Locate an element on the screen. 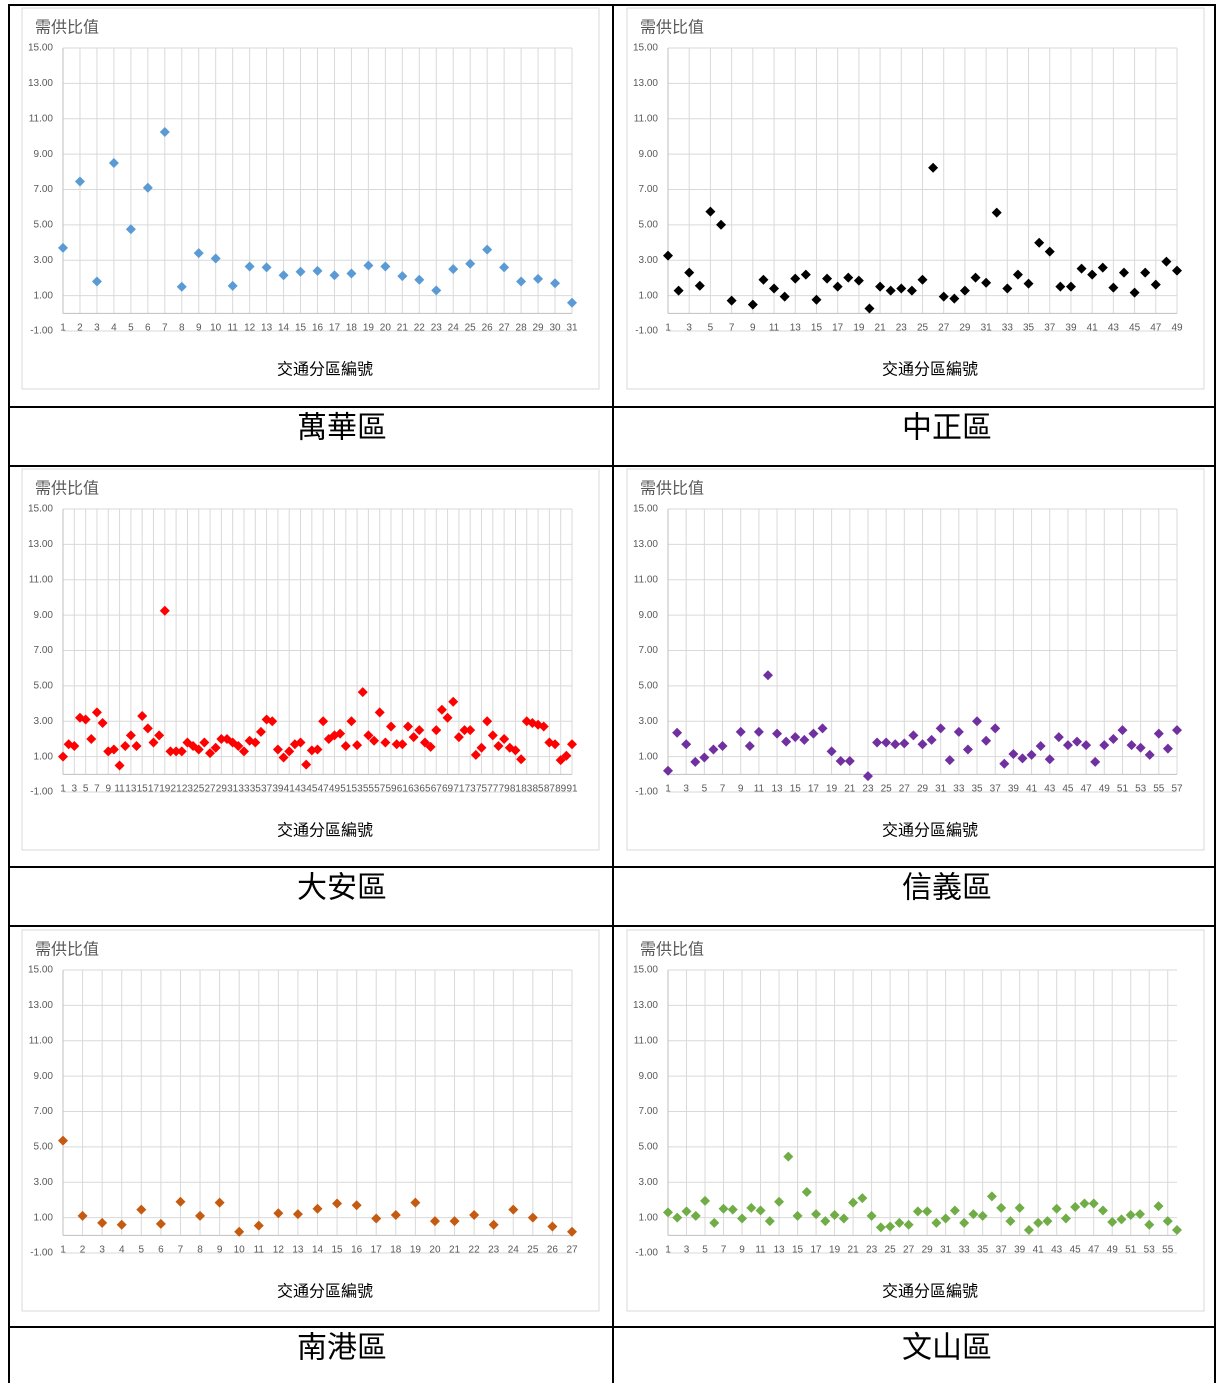  x-tick-label: 79 is located at coordinates (505, 789).